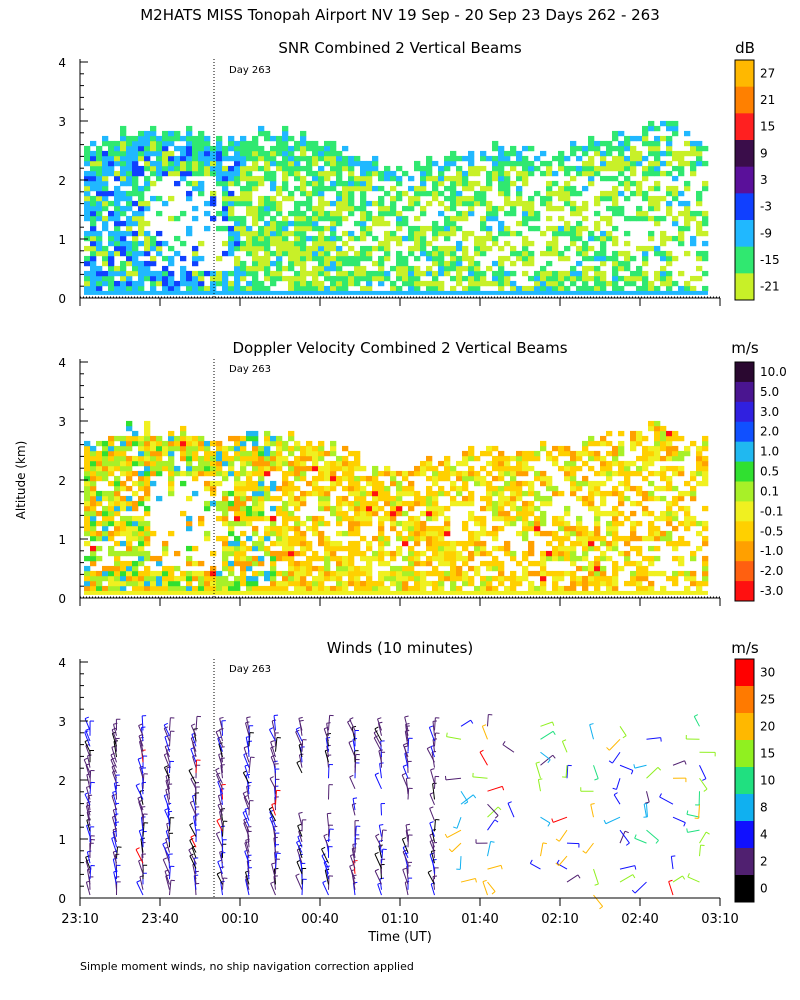 The width and height of the screenshot is (800, 1000). Describe the element at coordinates (744, 451) in the screenshot. I see `colorbar-swatch` at that location.